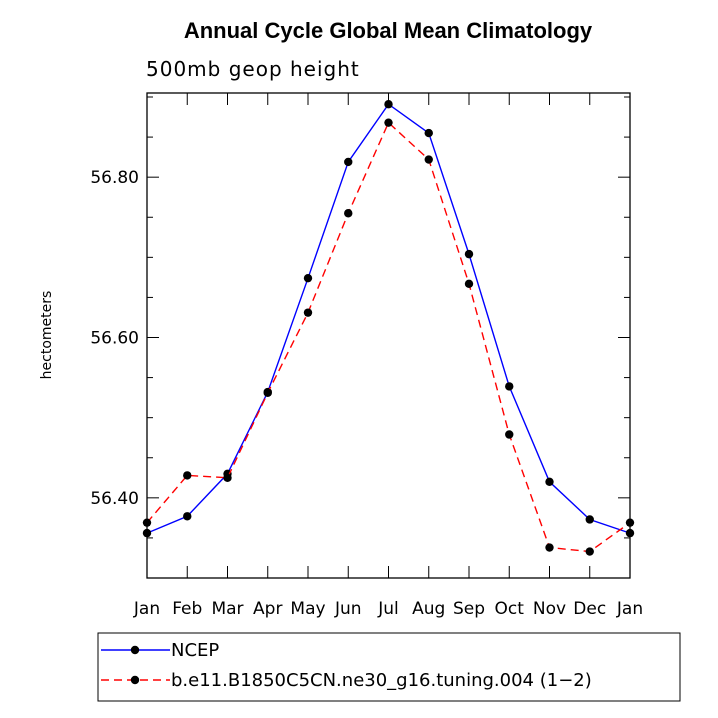 Image resolution: width=718 pixels, height=718 pixels. What do you see at coordinates (510, 609) in the screenshot?
I see `x-tick-label: Oct` at bounding box center [510, 609].